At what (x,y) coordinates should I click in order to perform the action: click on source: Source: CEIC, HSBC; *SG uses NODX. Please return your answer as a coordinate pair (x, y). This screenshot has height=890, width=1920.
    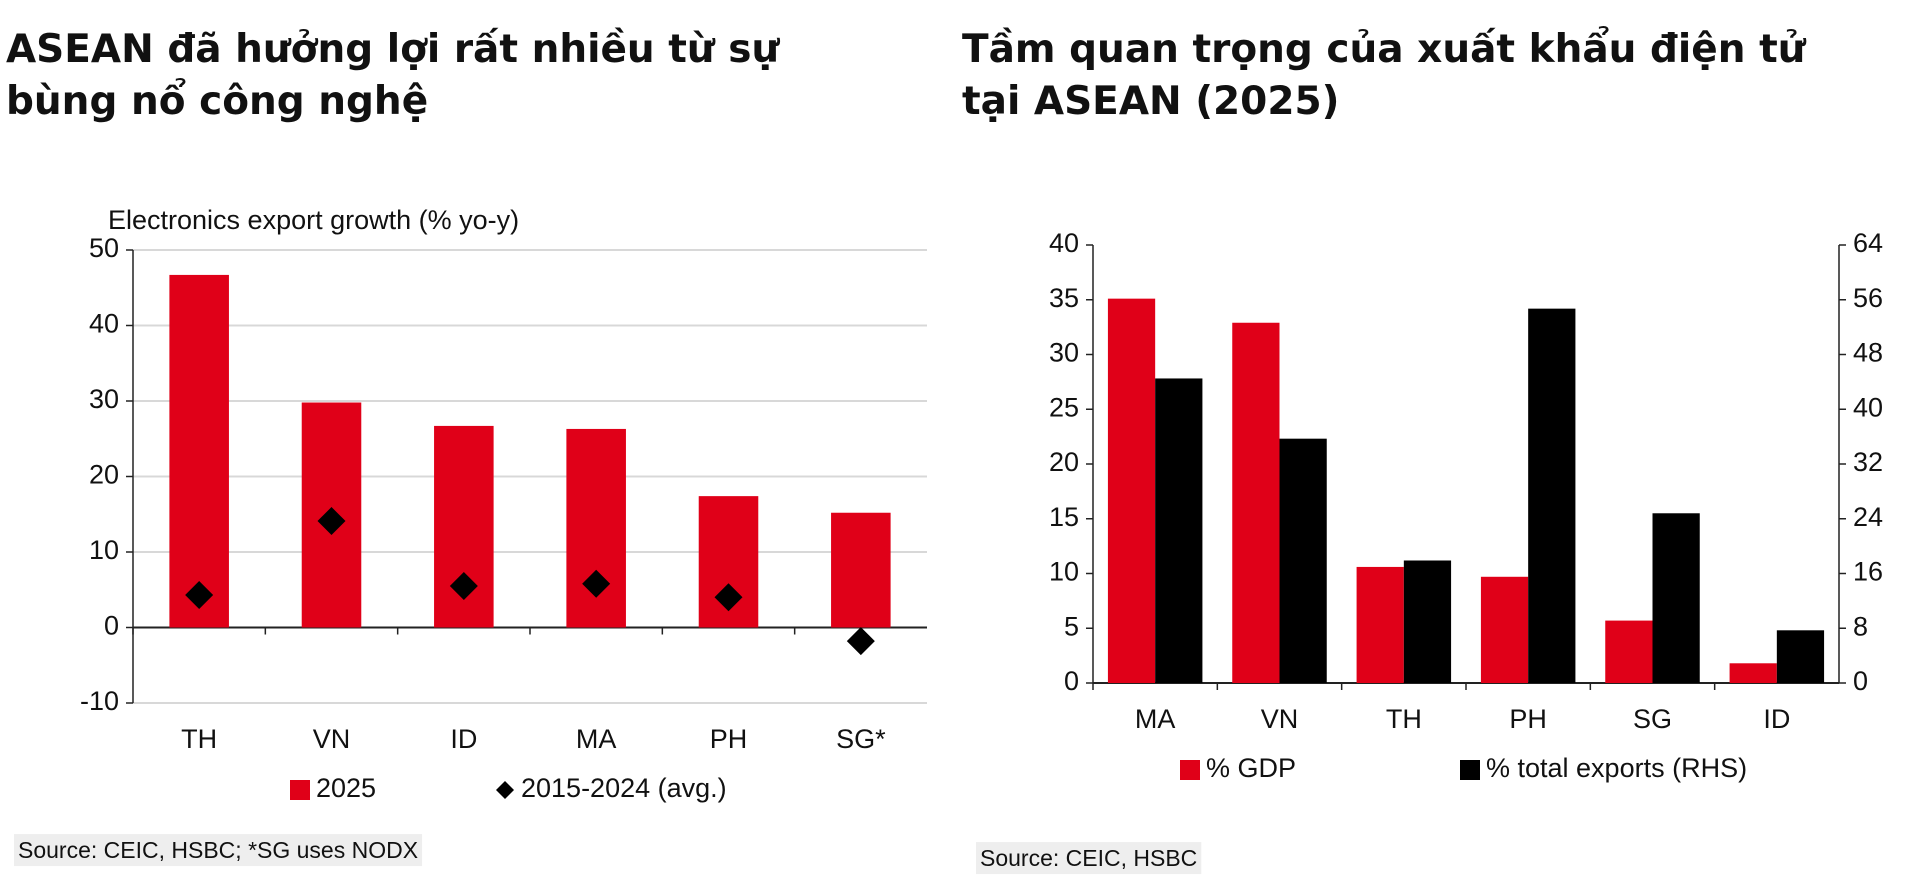
    Looking at the image, I should click on (218, 850).